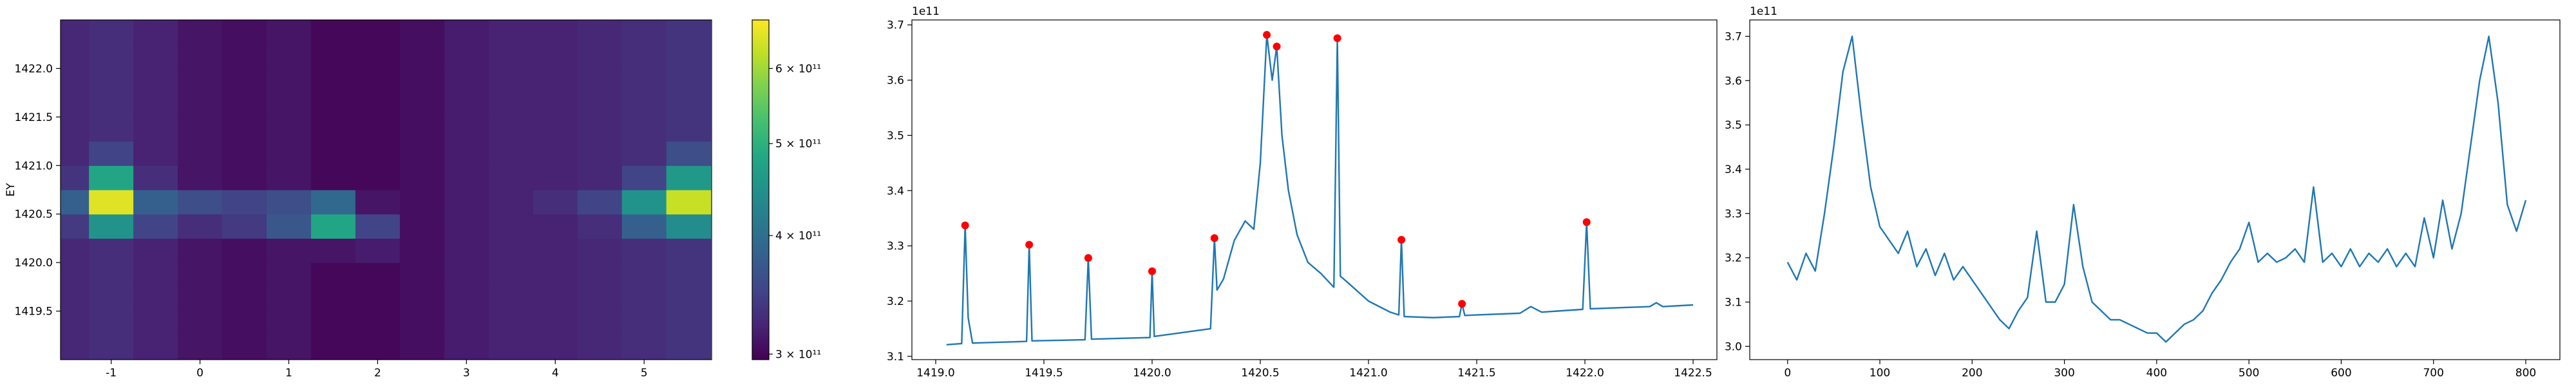 This screenshot has height=386, width=2576. Describe the element at coordinates (555, 373) in the screenshot. I see `x-tick-label: 4` at that location.